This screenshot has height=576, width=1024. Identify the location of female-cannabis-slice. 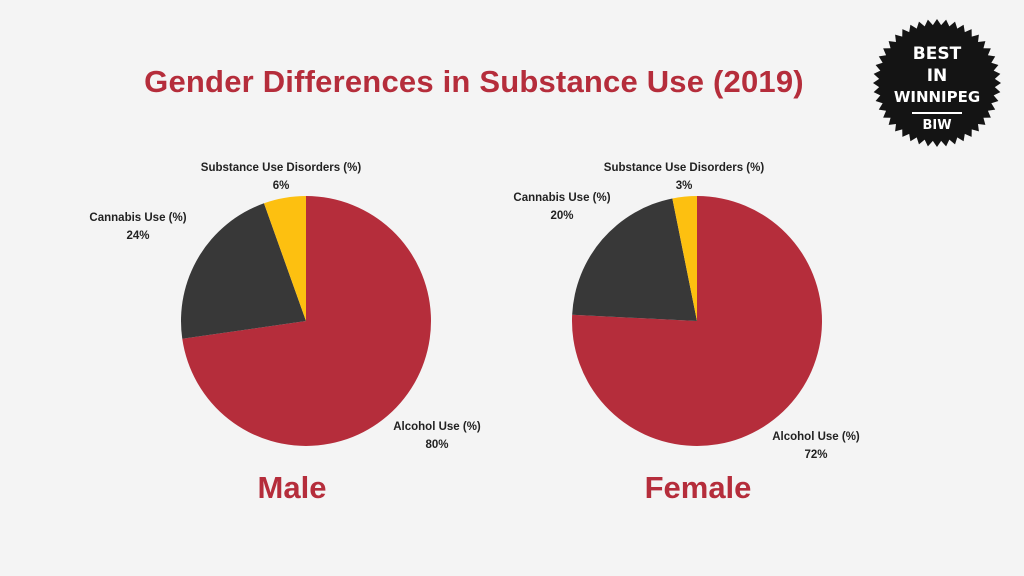
(634, 259).